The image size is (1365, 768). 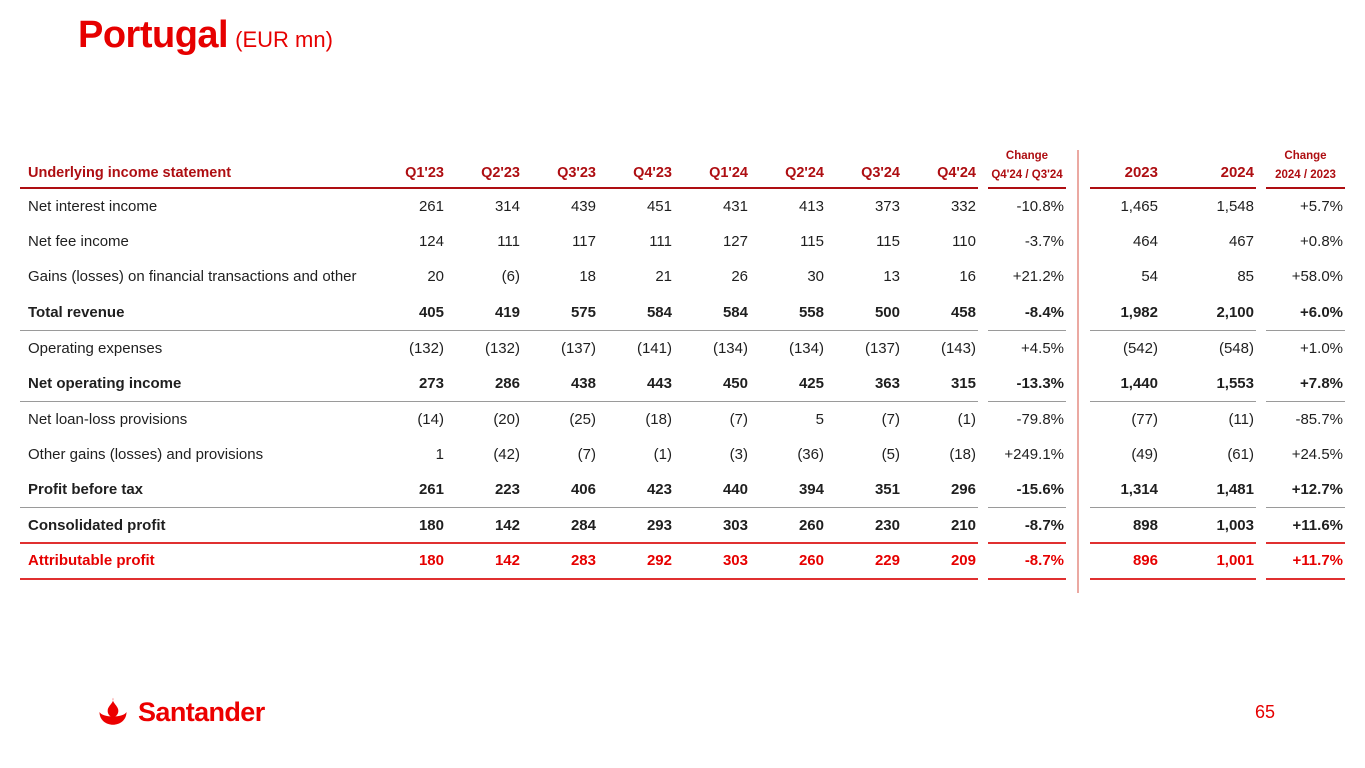 What do you see at coordinates (864, 383) in the screenshot?
I see `cell-q3-24: 363` at bounding box center [864, 383].